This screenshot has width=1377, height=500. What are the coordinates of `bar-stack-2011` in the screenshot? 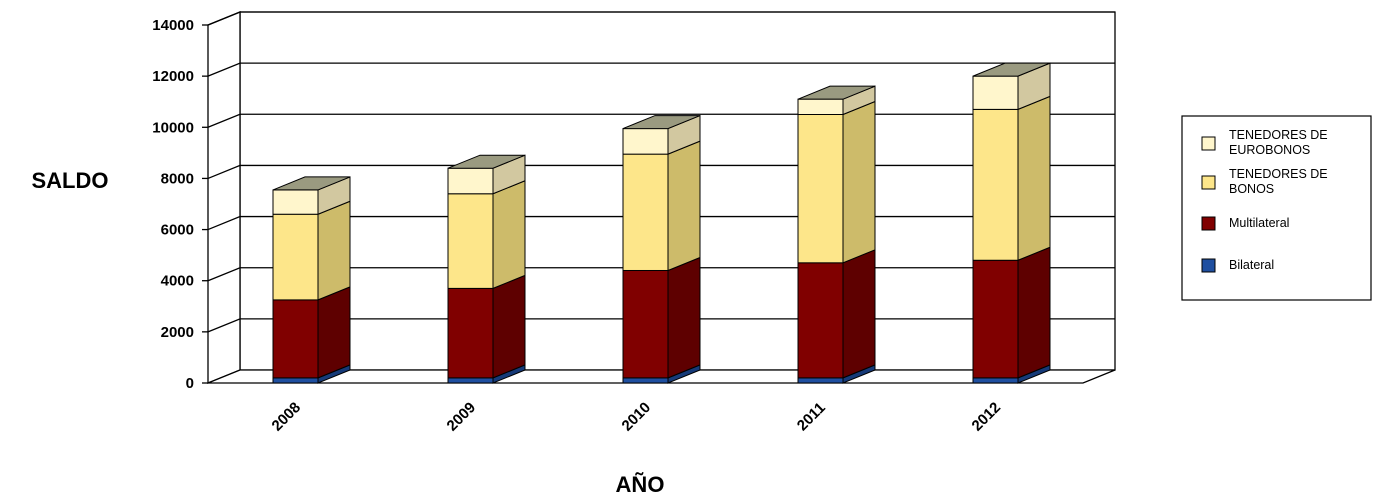 It's located at (836, 234).